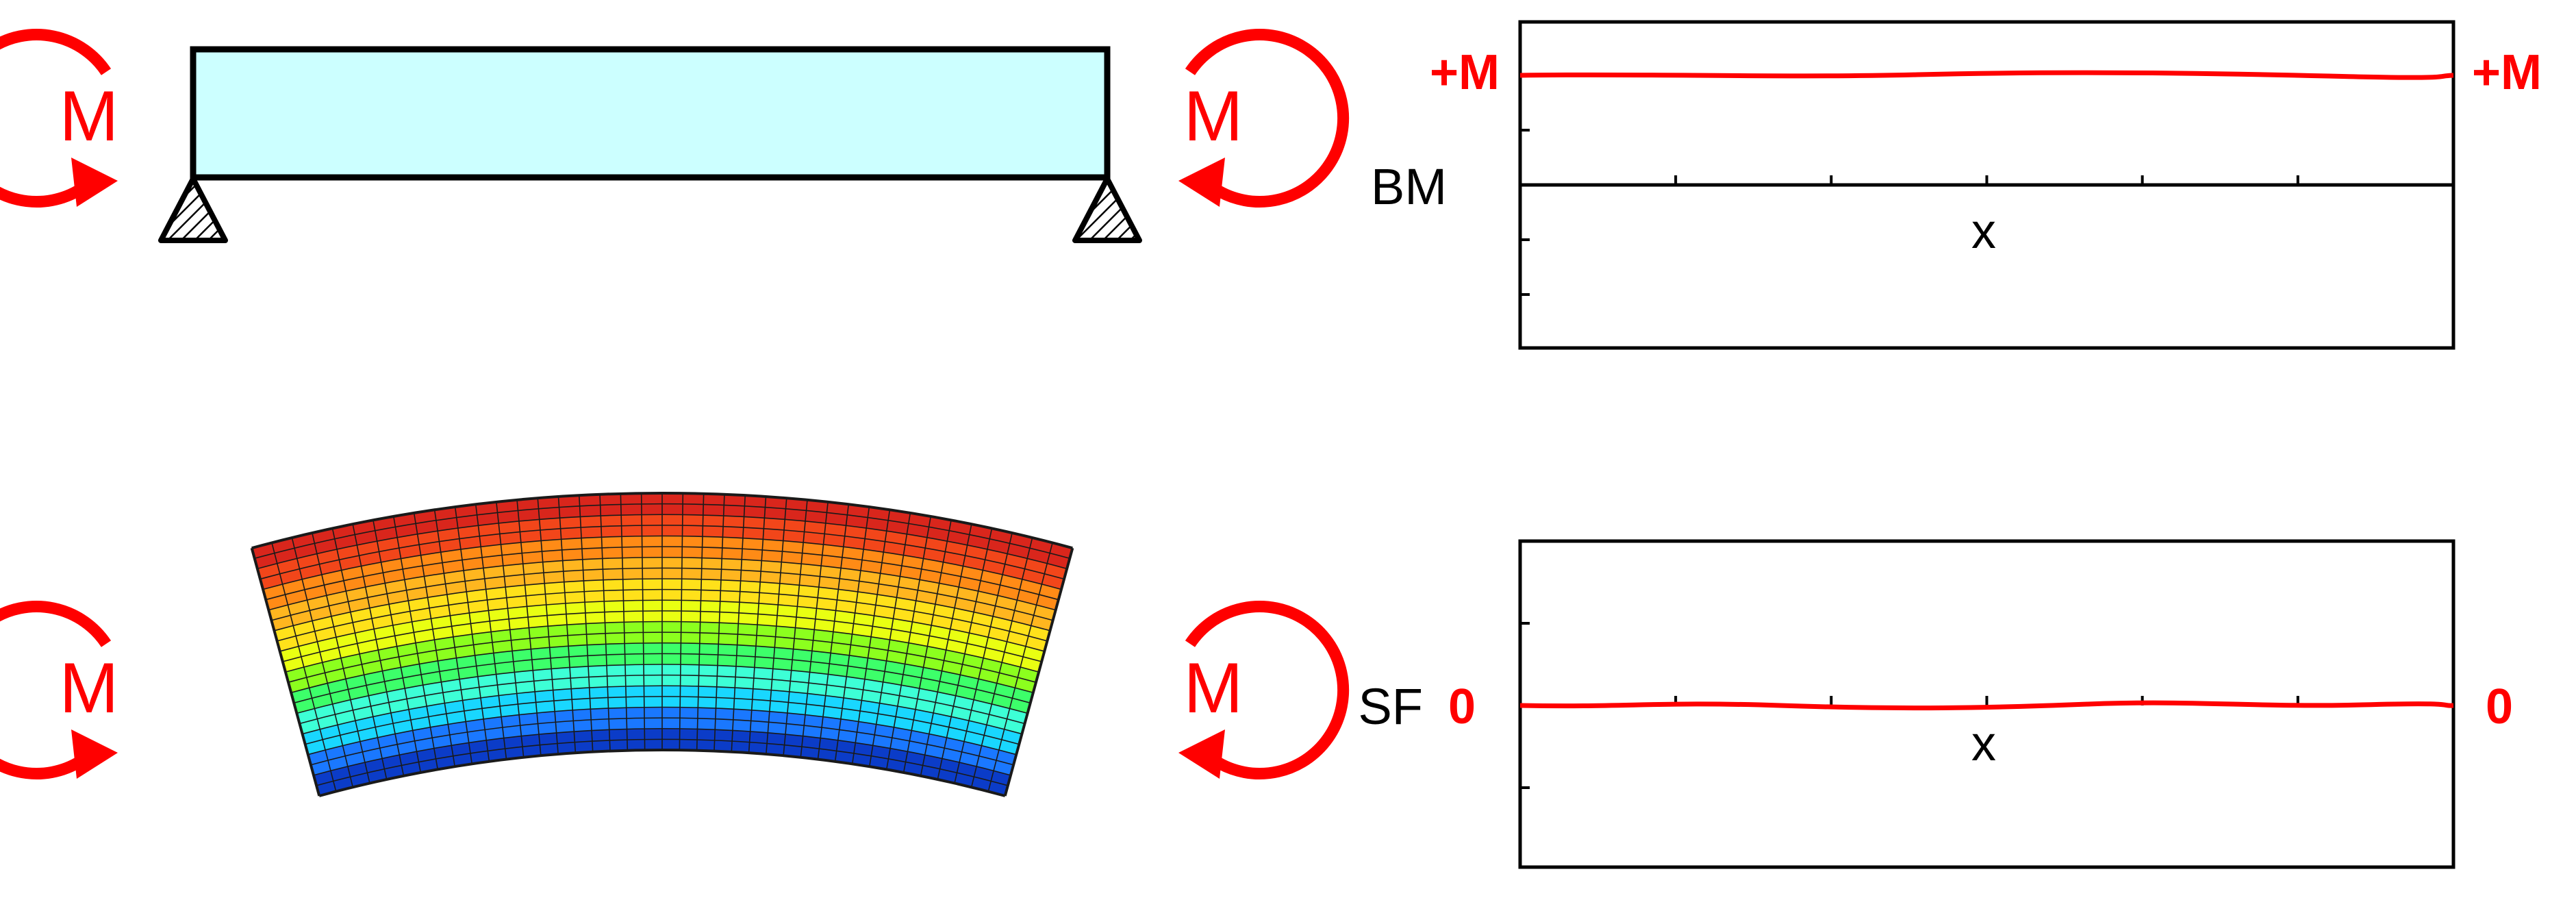 Image resolution: width=2576 pixels, height=900 pixels. I want to click on loaded-beam-diagram: M M, so click(675, 136).